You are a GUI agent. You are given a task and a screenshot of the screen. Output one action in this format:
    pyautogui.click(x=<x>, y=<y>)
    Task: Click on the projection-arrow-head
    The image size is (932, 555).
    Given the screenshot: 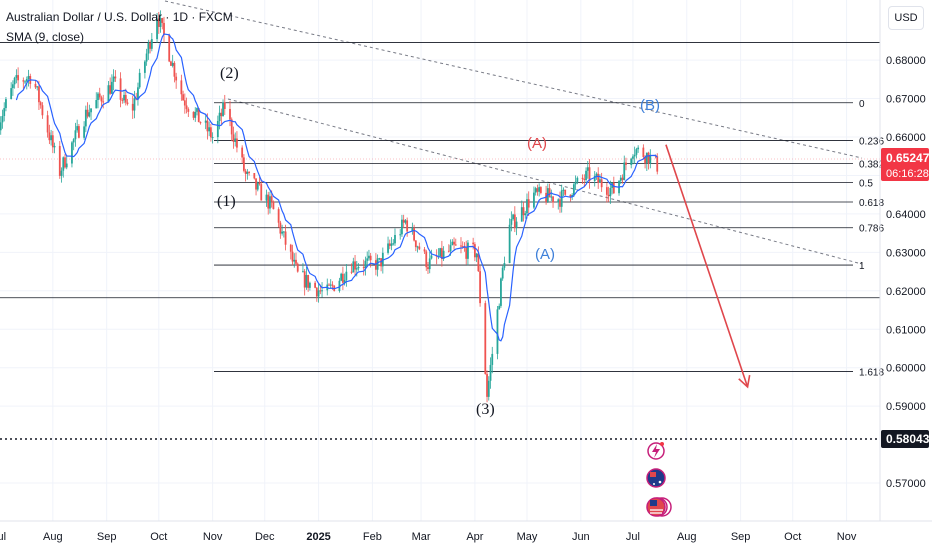 What is the action you would take?
    pyautogui.click(x=744, y=381)
    